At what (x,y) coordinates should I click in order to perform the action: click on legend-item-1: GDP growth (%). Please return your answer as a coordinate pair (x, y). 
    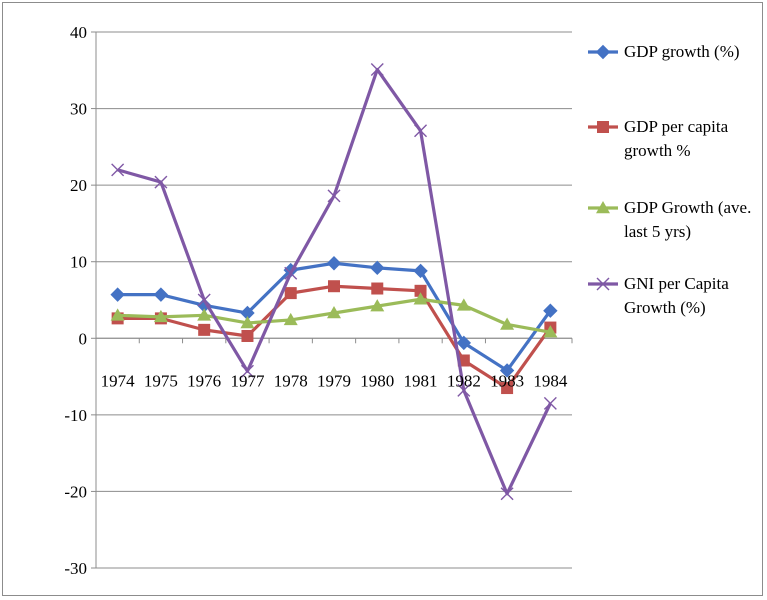
    Looking at the image, I should click on (664, 51).